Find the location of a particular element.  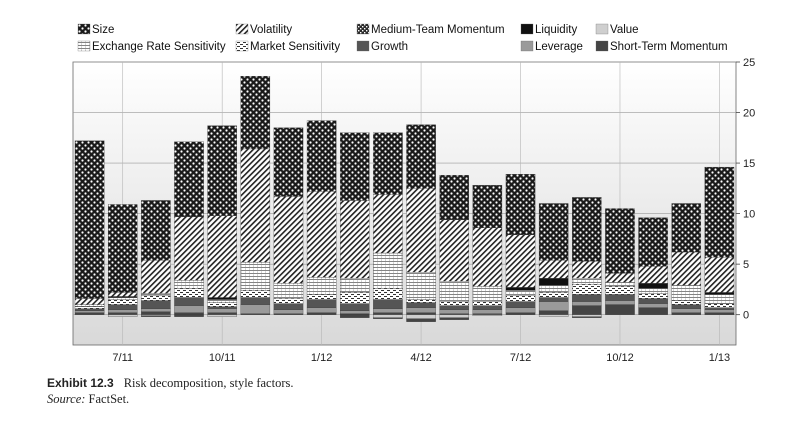

legend-swatch-liquidity is located at coordinates (527, 29).